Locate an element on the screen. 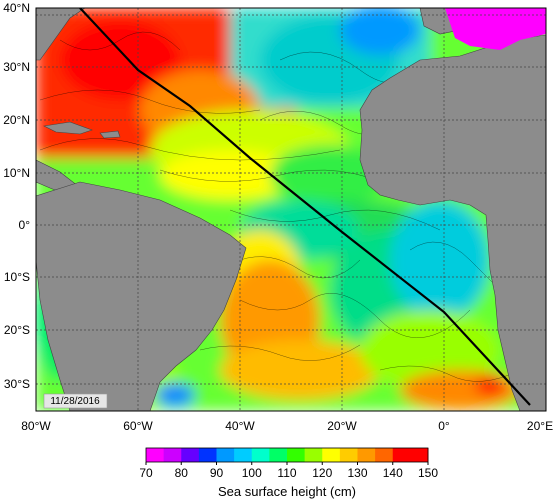 This screenshot has height=501, width=559. lon-tick-label: 20°W is located at coordinates (342, 426).